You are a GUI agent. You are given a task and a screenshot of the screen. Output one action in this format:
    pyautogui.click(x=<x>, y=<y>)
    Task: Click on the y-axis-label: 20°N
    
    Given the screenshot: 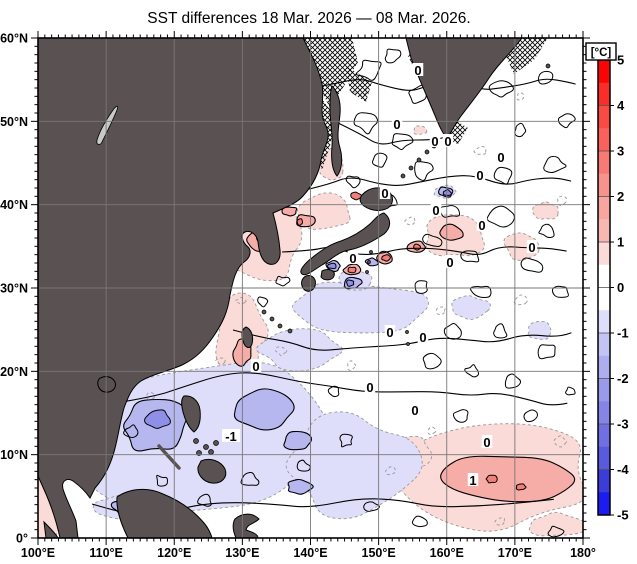 What is the action you would take?
    pyautogui.click(x=14, y=372)
    